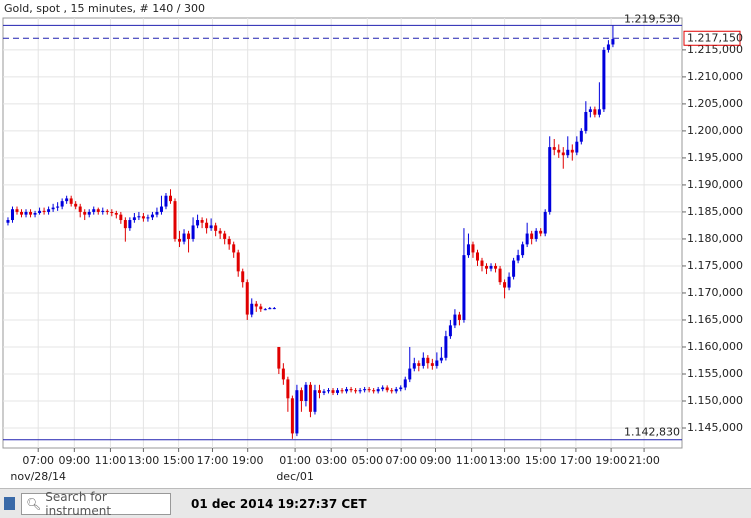 The height and width of the screenshot is (518, 751). What do you see at coordinates (715, 373) in the screenshot?
I see `y-tick-label: 1.155,000` at bounding box center [715, 373].